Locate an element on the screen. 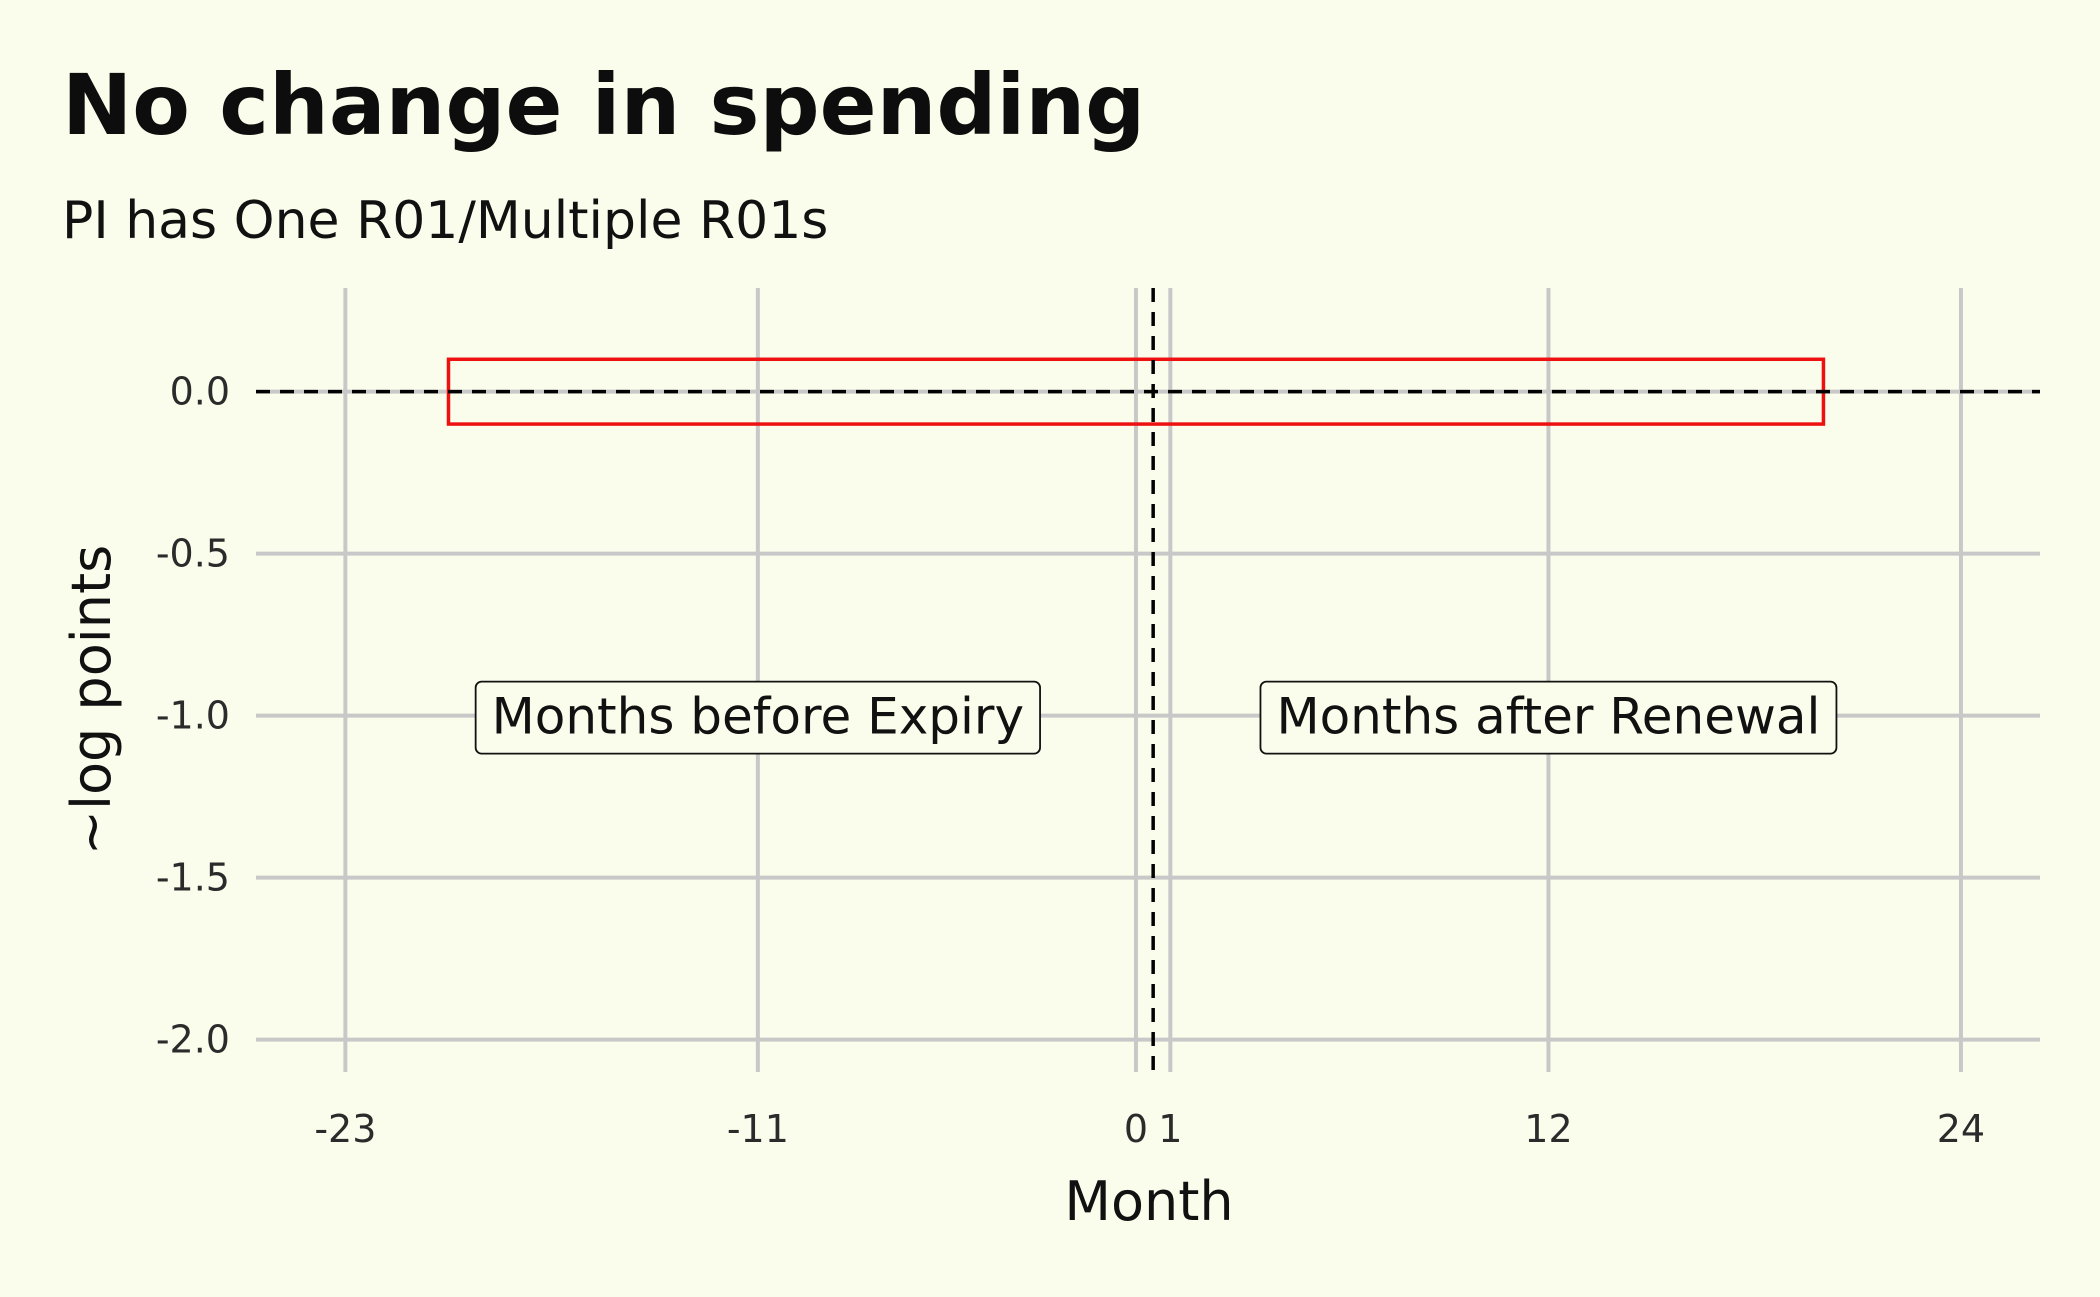 This screenshot has height=1297, width=2100. chart-subtitle: PI has One R01/Multiple R01s is located at coordinates (445, 221).